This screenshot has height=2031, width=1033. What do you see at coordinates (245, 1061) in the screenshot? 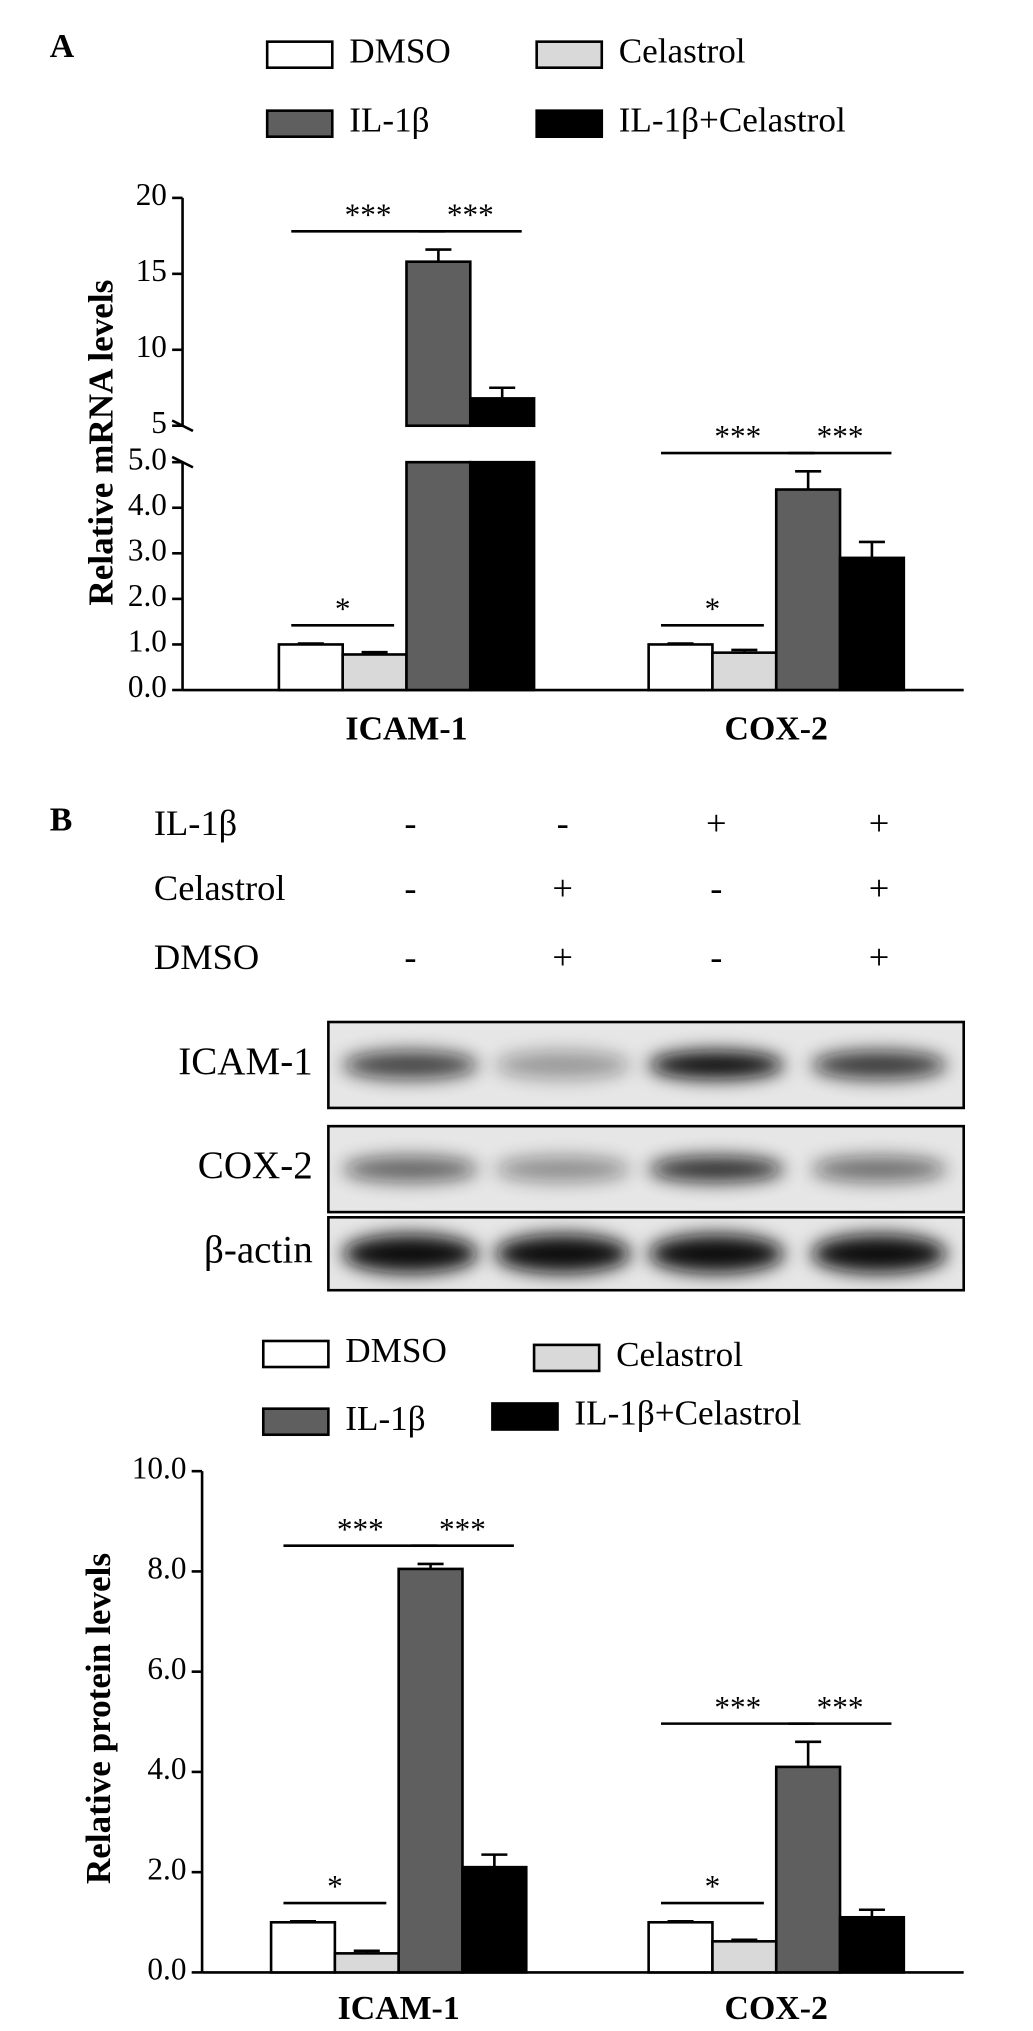
I see `band-label: ICAM-1` at bounding box center [245, 1061].